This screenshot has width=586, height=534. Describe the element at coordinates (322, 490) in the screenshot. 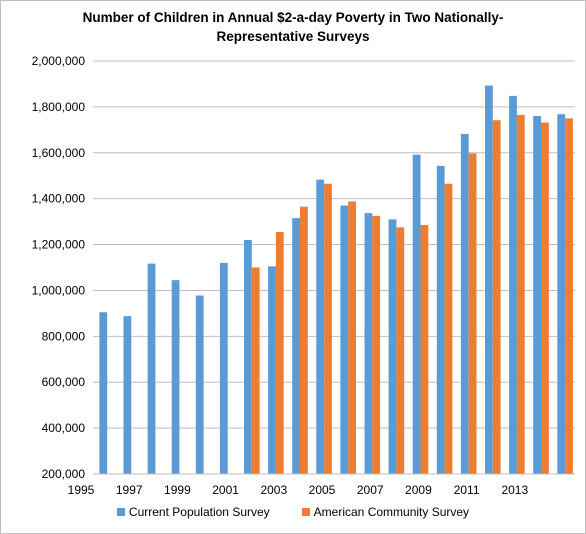

I see `x-tick-label: 2005` at that location.